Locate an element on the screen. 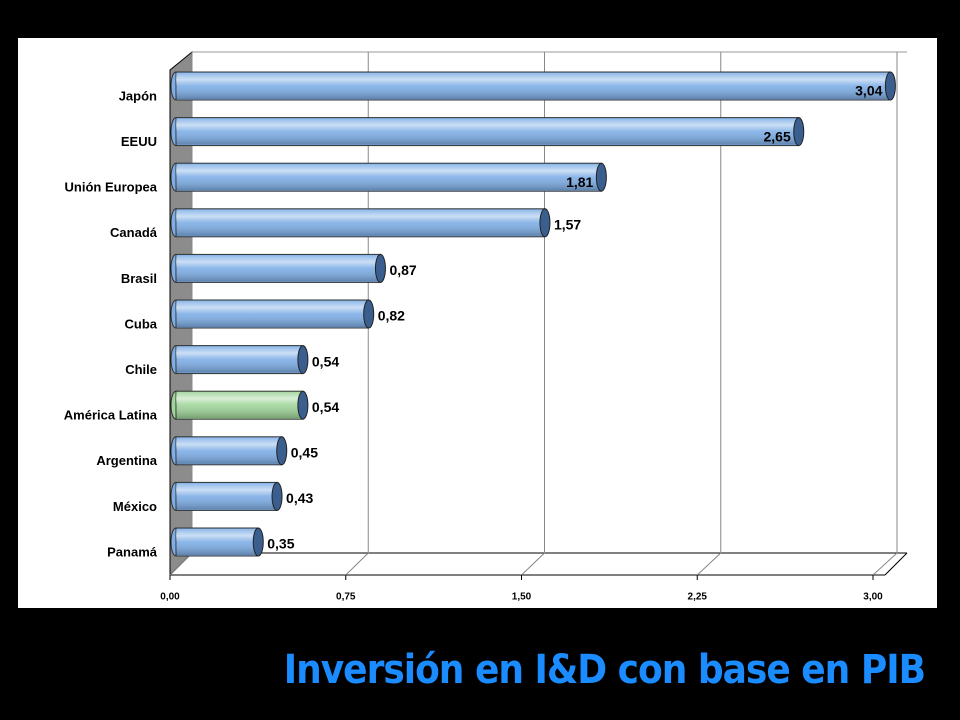 The height and width of the screenshot is (720, 960). value-label: 2,65 is located at coordinates (777, 136).